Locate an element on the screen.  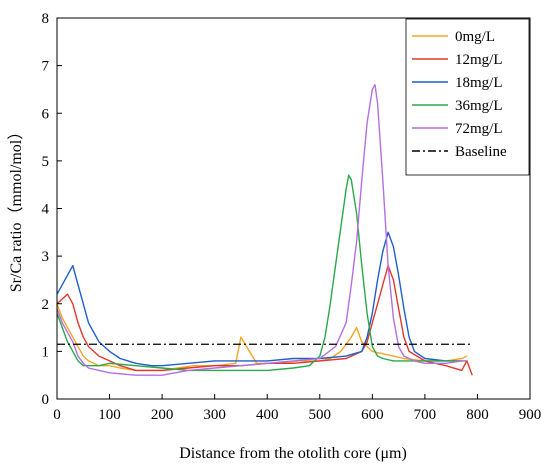
y-tick-label: 3 is located at coordinates (46, 257).